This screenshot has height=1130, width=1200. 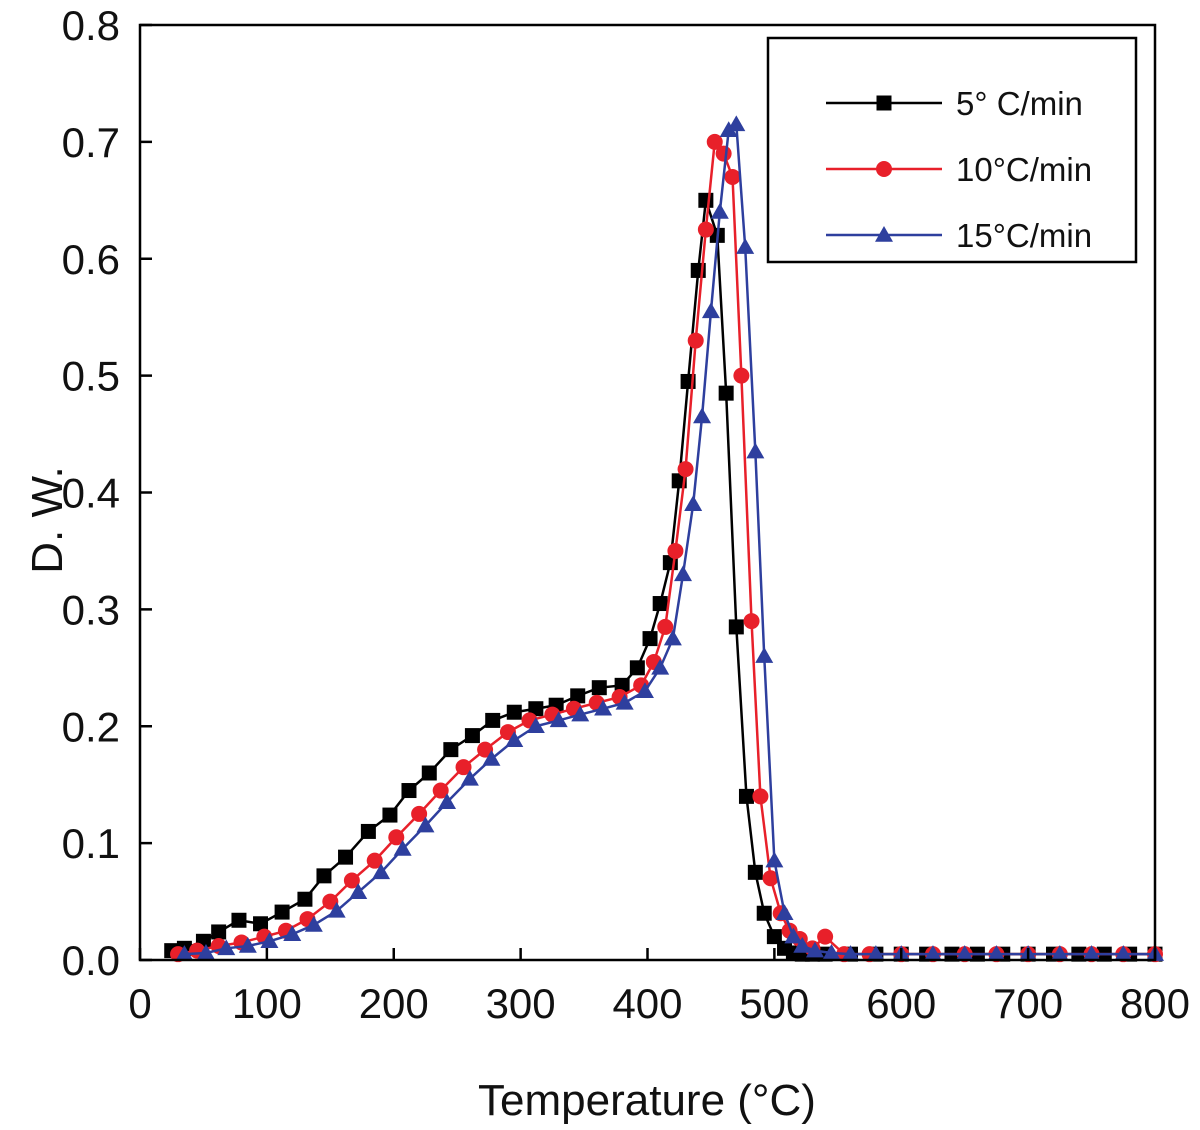 I want to click on x-tick-label: 100, so click(x=267, y=1003).